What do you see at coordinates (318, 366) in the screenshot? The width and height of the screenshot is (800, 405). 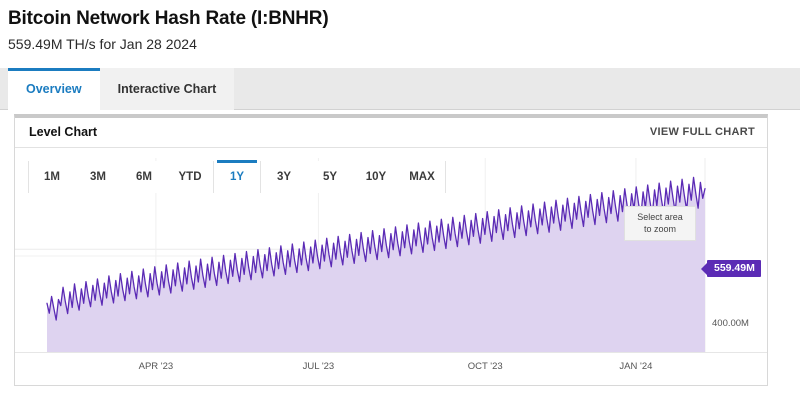 I see `x-axis-tick-label: JUL '23` at bounding box center [318, 366].